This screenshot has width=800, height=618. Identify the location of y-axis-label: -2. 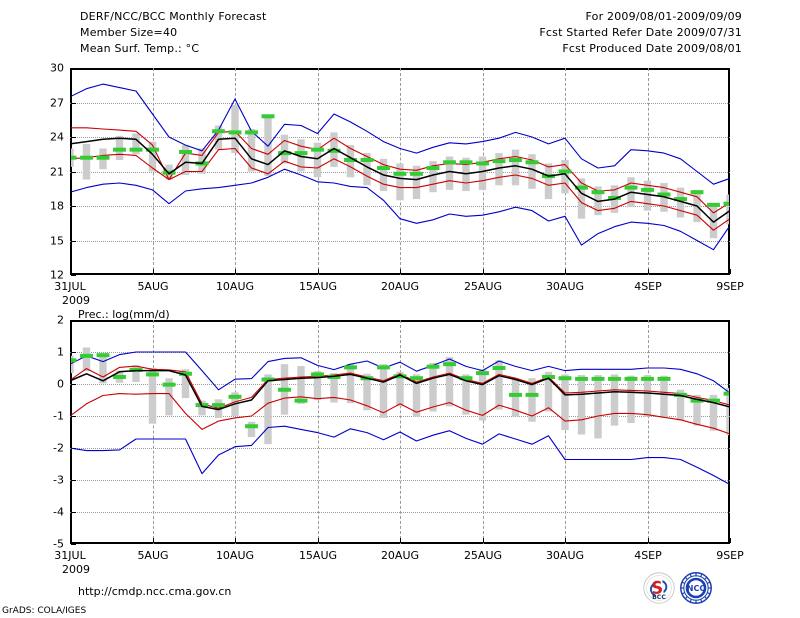
(58, 448).